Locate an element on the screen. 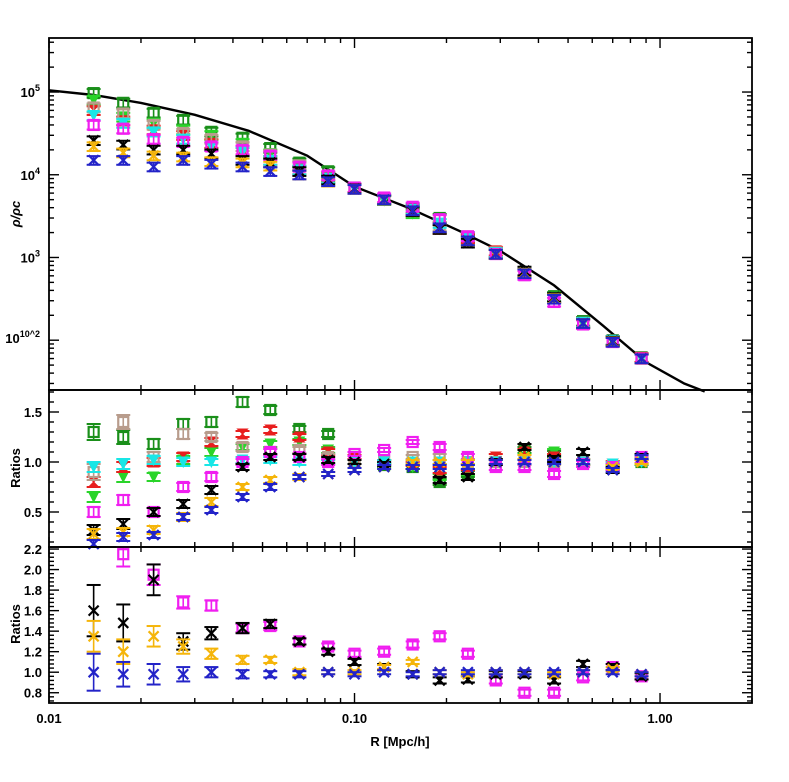 This screenshot has height=782, width=789. y-tick-exponent: 3 is located at coordinates (37, 253).